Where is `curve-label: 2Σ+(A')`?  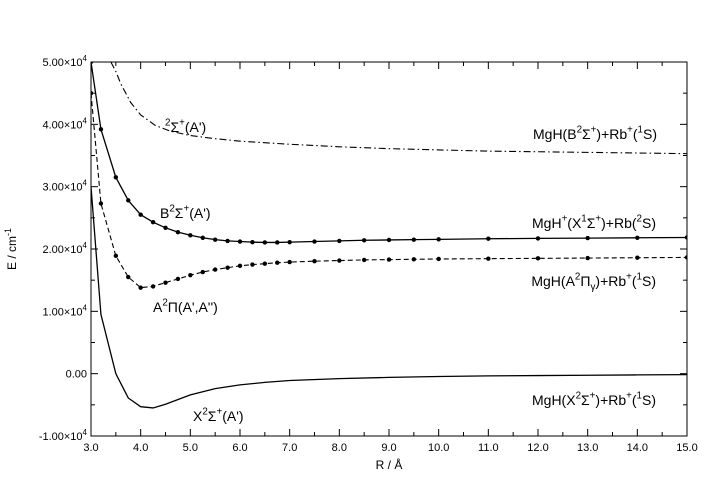 curve-label: 2Σ+(A') is located at coordinates (185, 126).